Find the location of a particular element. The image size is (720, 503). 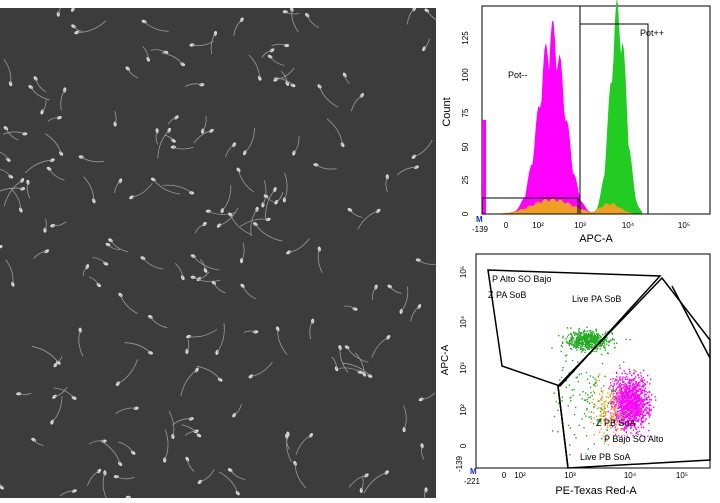

hist-ytick: 50 is located at coordinates (465, 146).